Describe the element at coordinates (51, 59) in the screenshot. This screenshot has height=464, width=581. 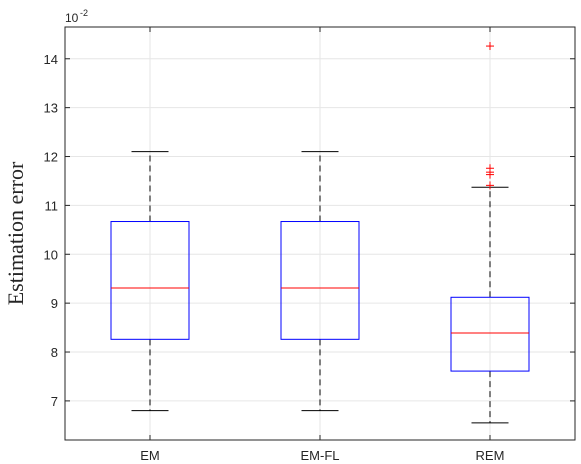
I see `y-tick-label: 14` at that location.